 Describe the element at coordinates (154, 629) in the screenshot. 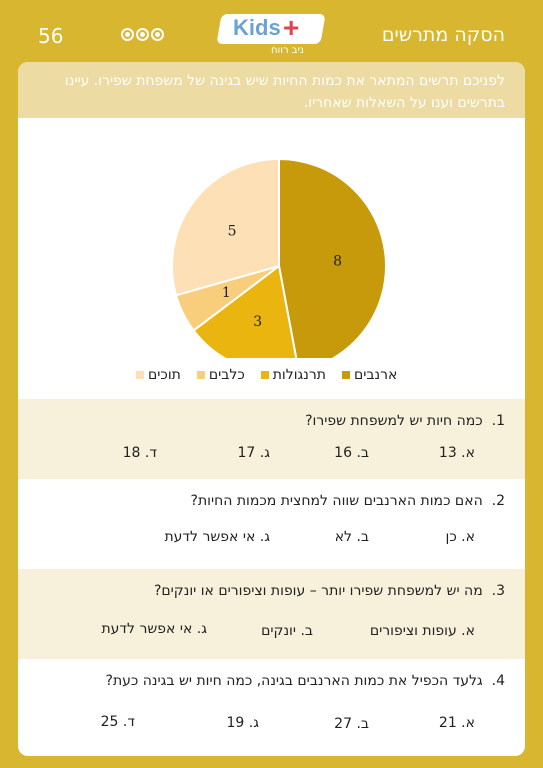

I see `q3-option-c: ג. אי אפשר לדעת` at that location.